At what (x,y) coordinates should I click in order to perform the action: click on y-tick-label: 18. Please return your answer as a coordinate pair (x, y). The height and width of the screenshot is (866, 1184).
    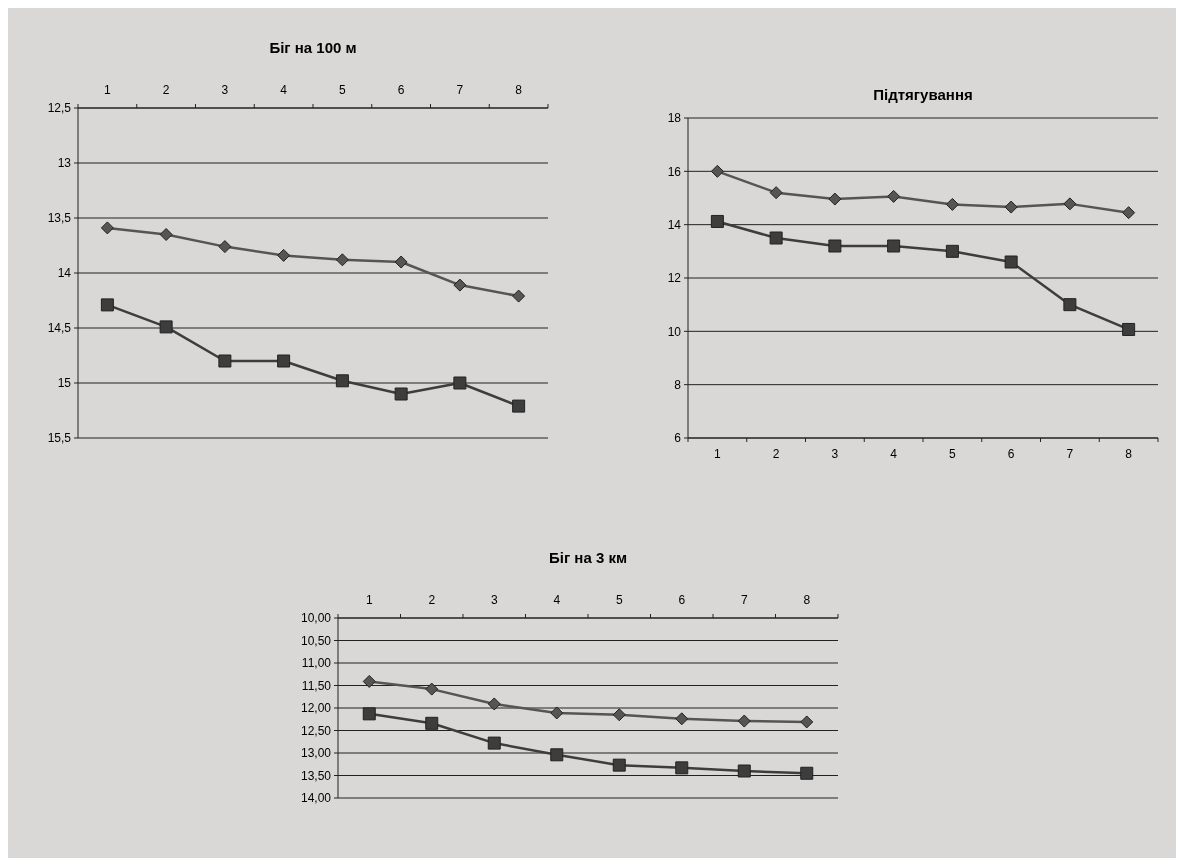
    Looking at the image, I should click on (674, 118).